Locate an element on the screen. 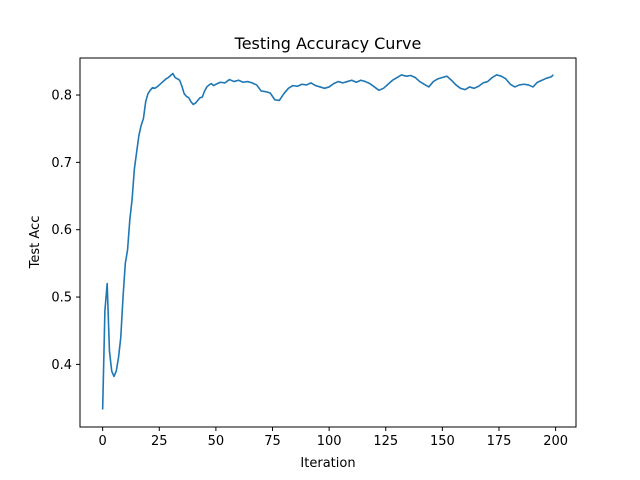  x-axis-ticks: 0 25 50 75 100 125 150 175 200 is located at coordinates (333, 438).